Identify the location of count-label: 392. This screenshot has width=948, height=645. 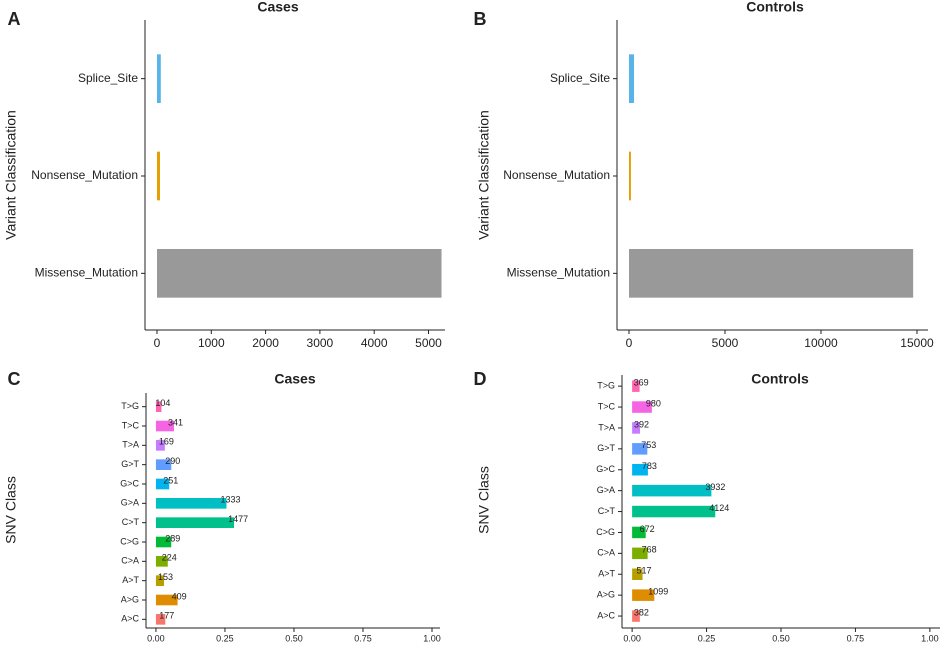
(641, 424).